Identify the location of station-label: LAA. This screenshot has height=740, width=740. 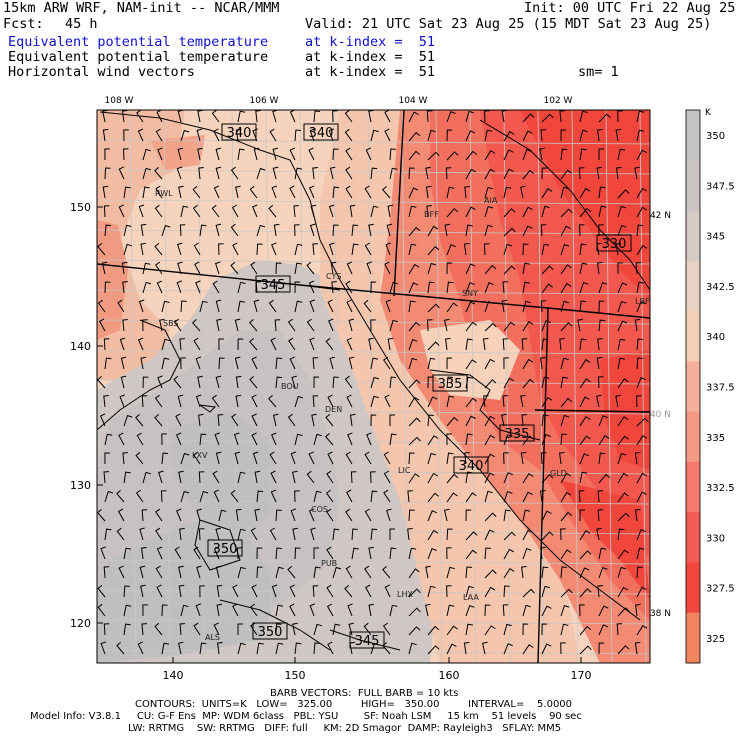
(471, 597).